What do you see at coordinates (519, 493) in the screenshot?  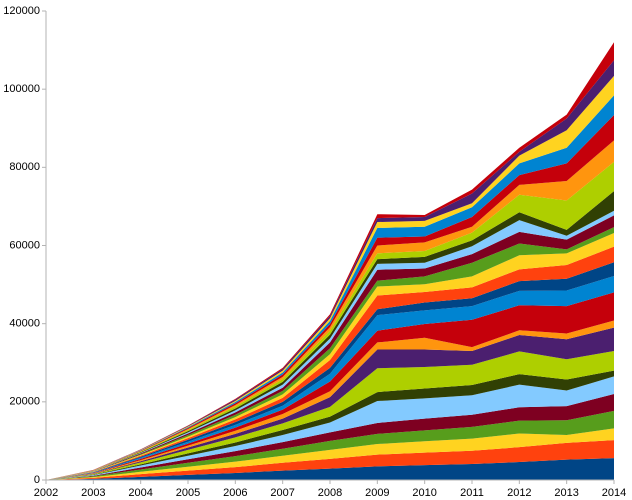 I see `x-tick-label: 2012` at bounding box center [519, 493].